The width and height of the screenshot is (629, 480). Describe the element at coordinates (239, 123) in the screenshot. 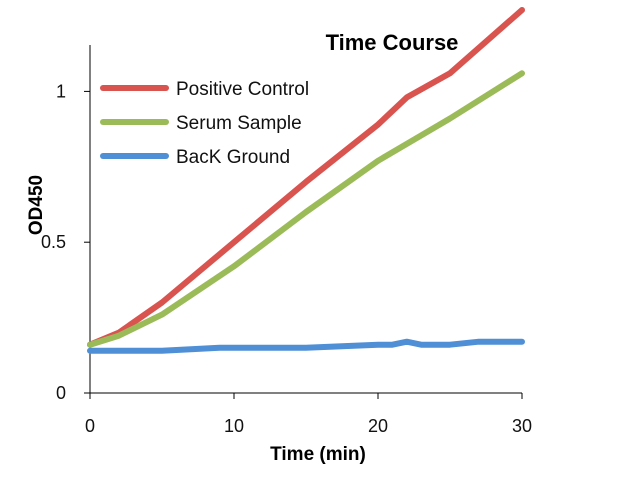

I see `legend-label-serum-sample: Serum Sample` at that location.